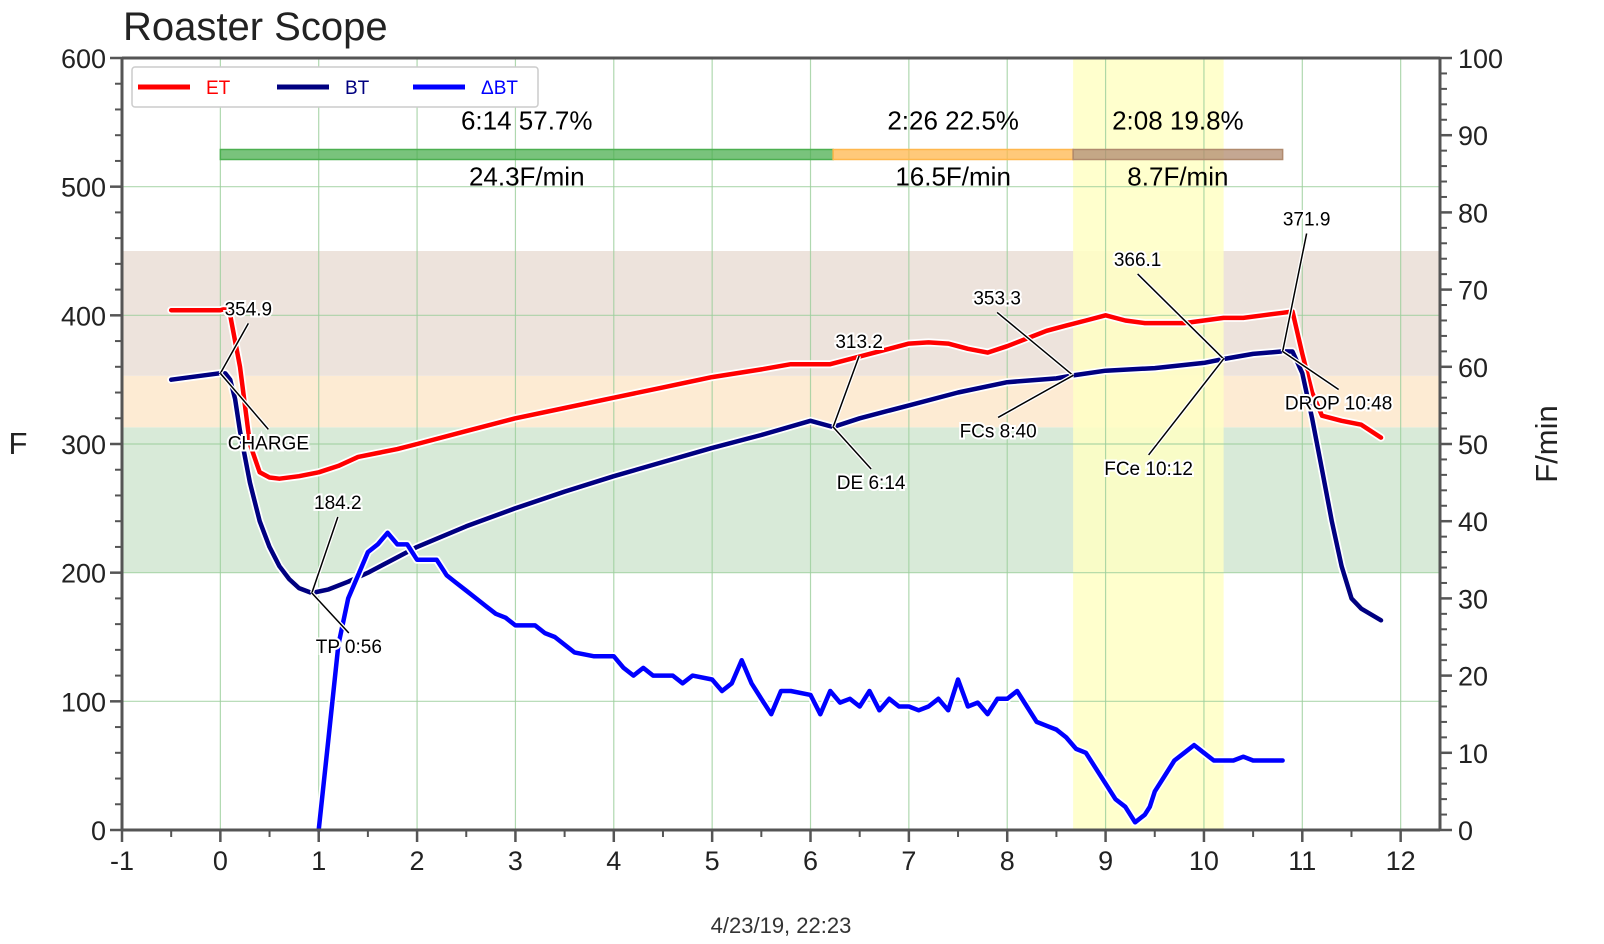 This screenshot has width=1604, height=944. What do you see at coordinates (1480, 59) in the screenshot?
I see `y-right-tick-label: 100` at bounding box center [1480, 59].